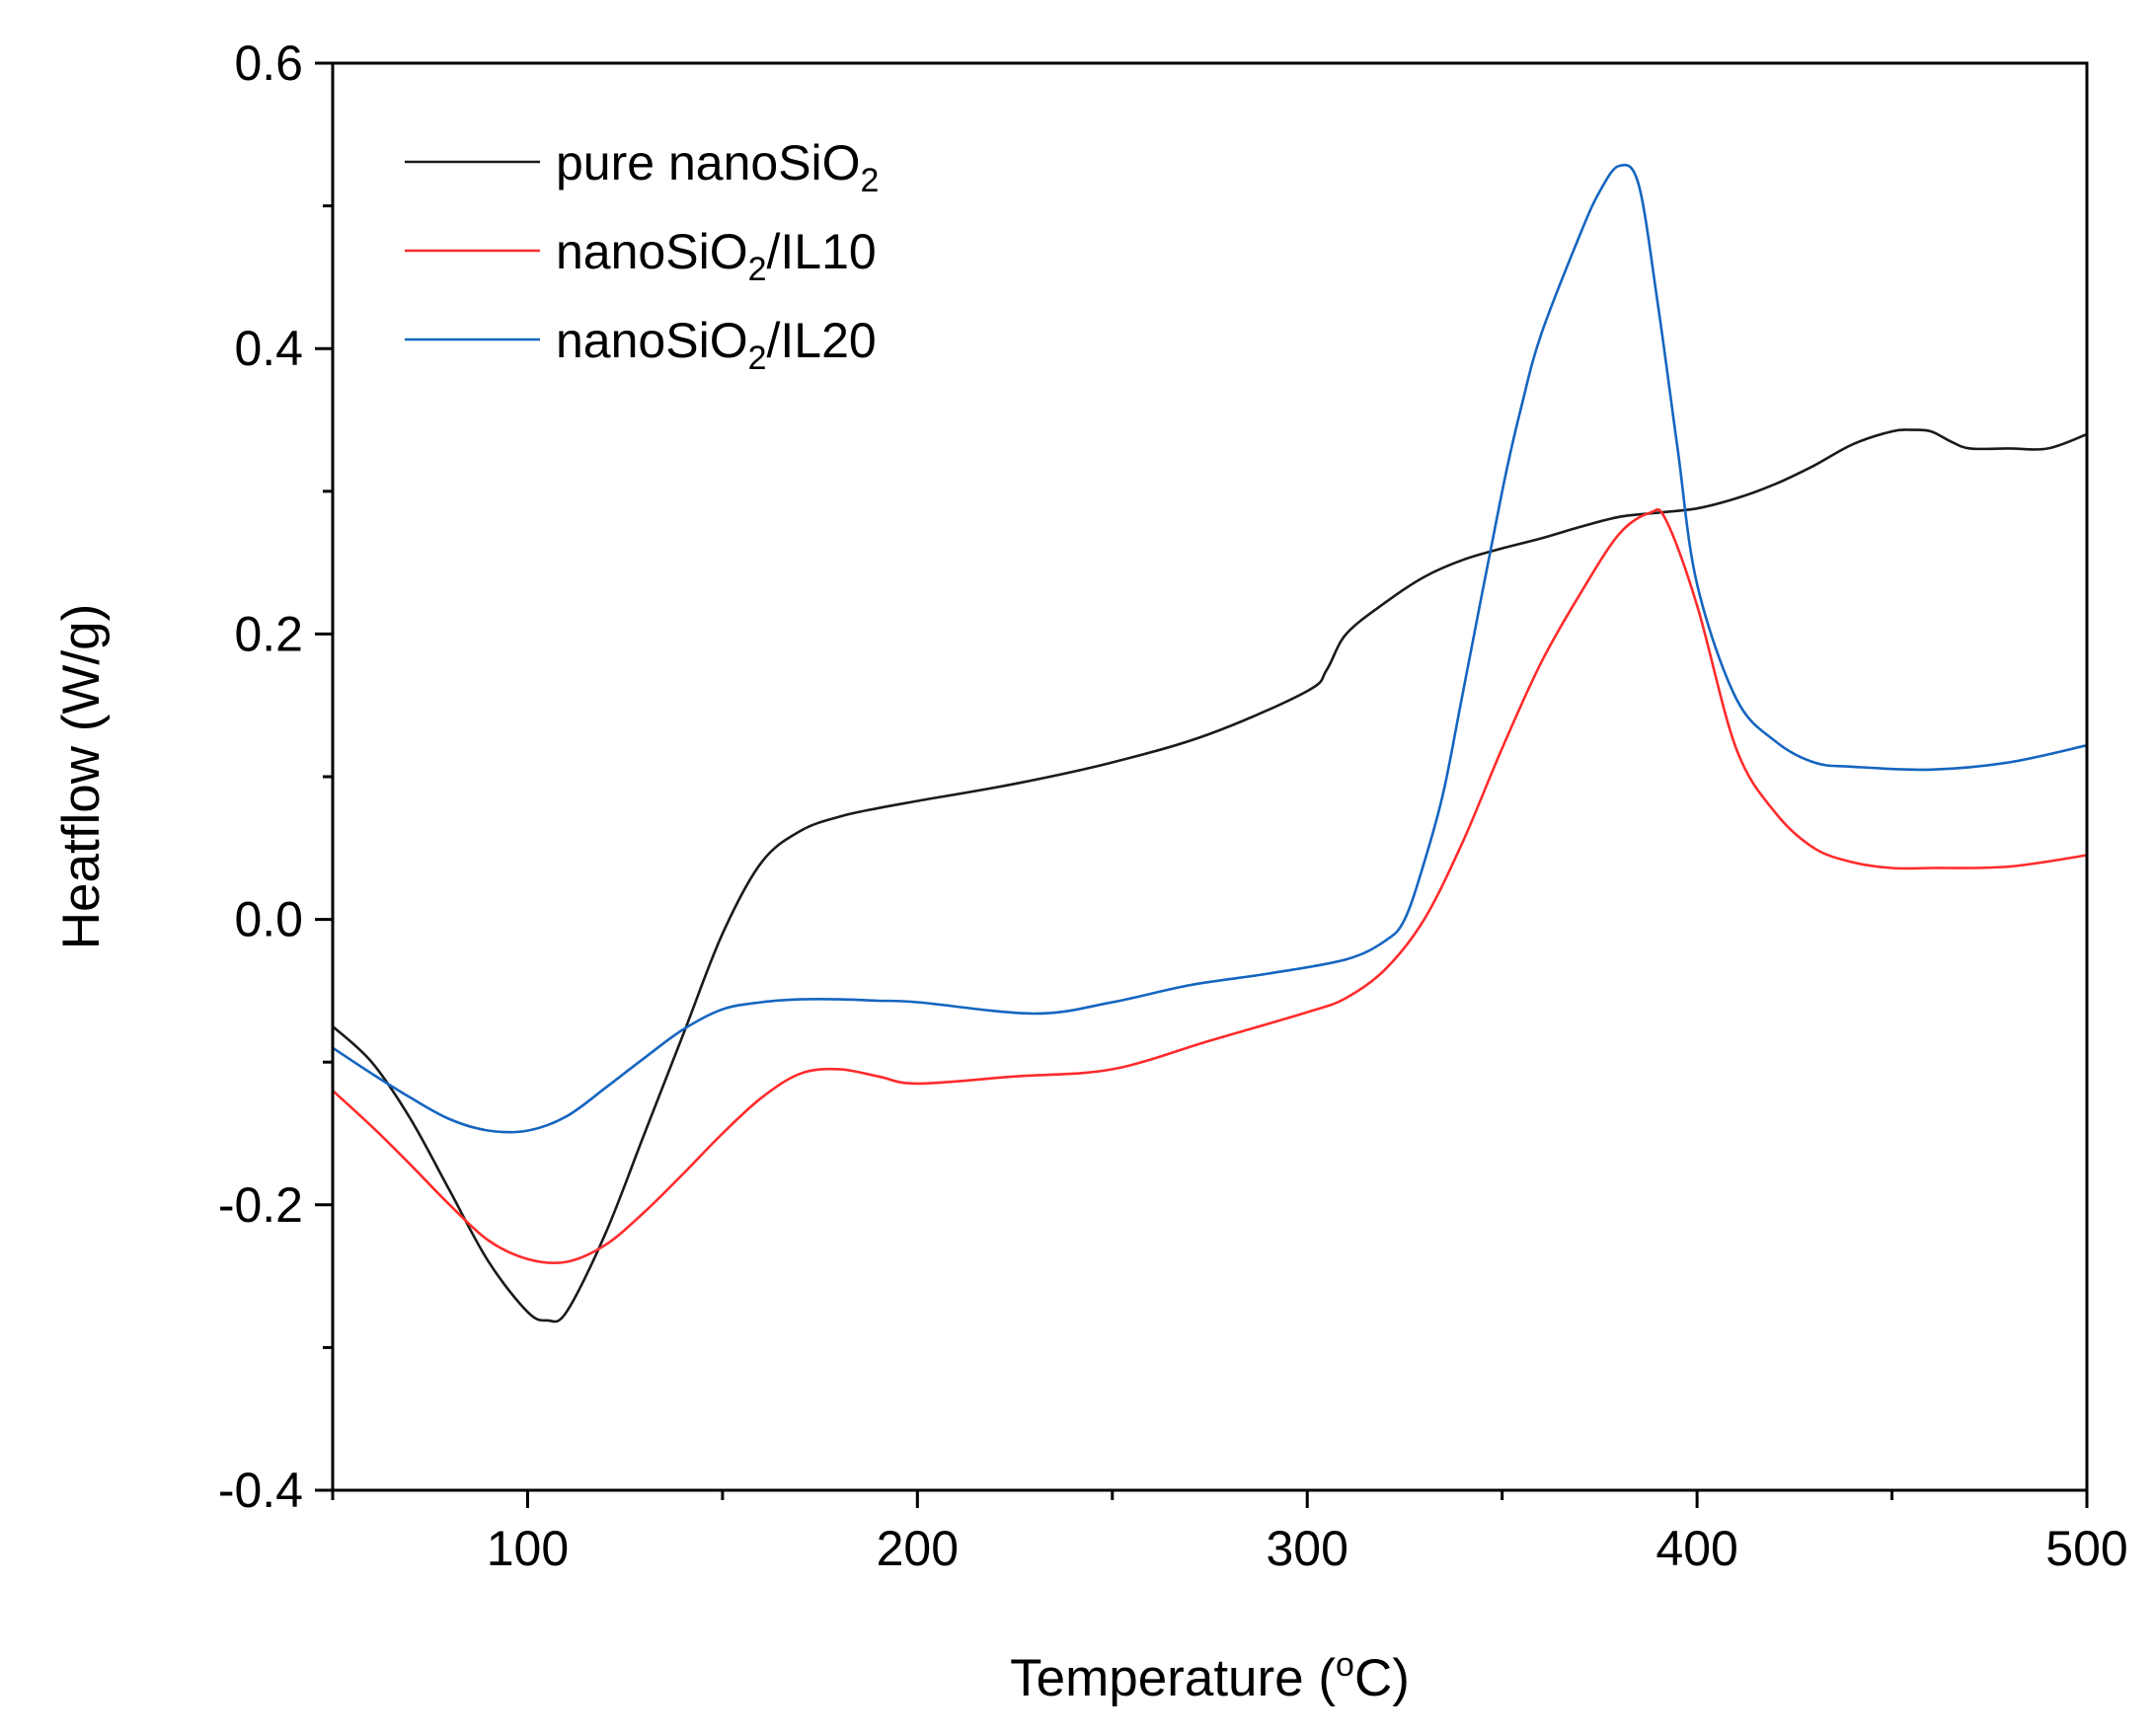  Describe the element at coordinates (260, 1205) in the screenshot. I see `y-tick-label: -0.2` at that location.